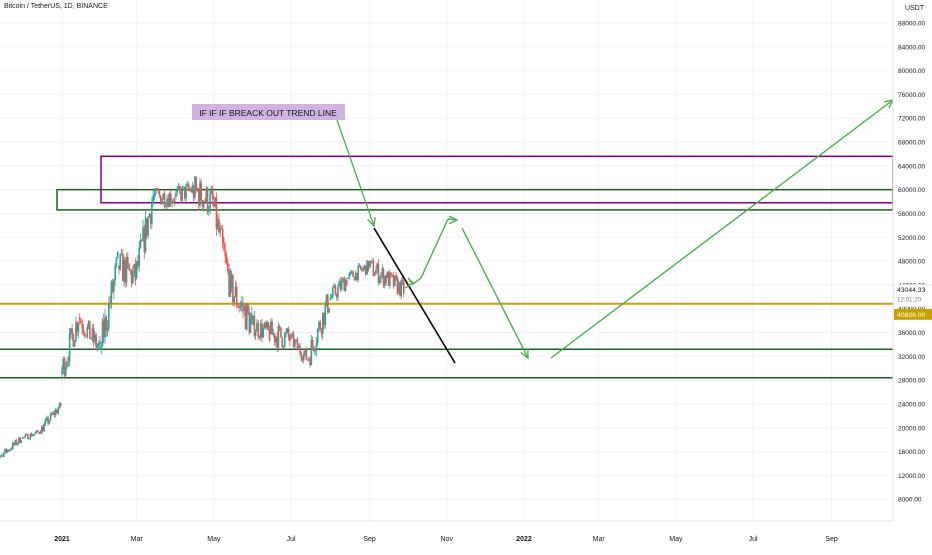  Describe the element at coordinates (495, 293) in the screenshot. I see `projection-path-down` at that location.